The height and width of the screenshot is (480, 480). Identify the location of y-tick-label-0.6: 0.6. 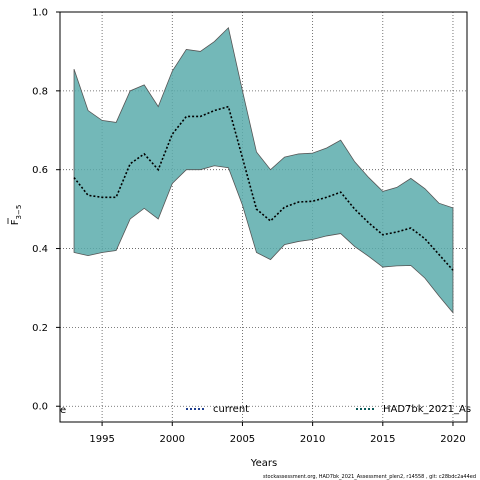
(40, 170).